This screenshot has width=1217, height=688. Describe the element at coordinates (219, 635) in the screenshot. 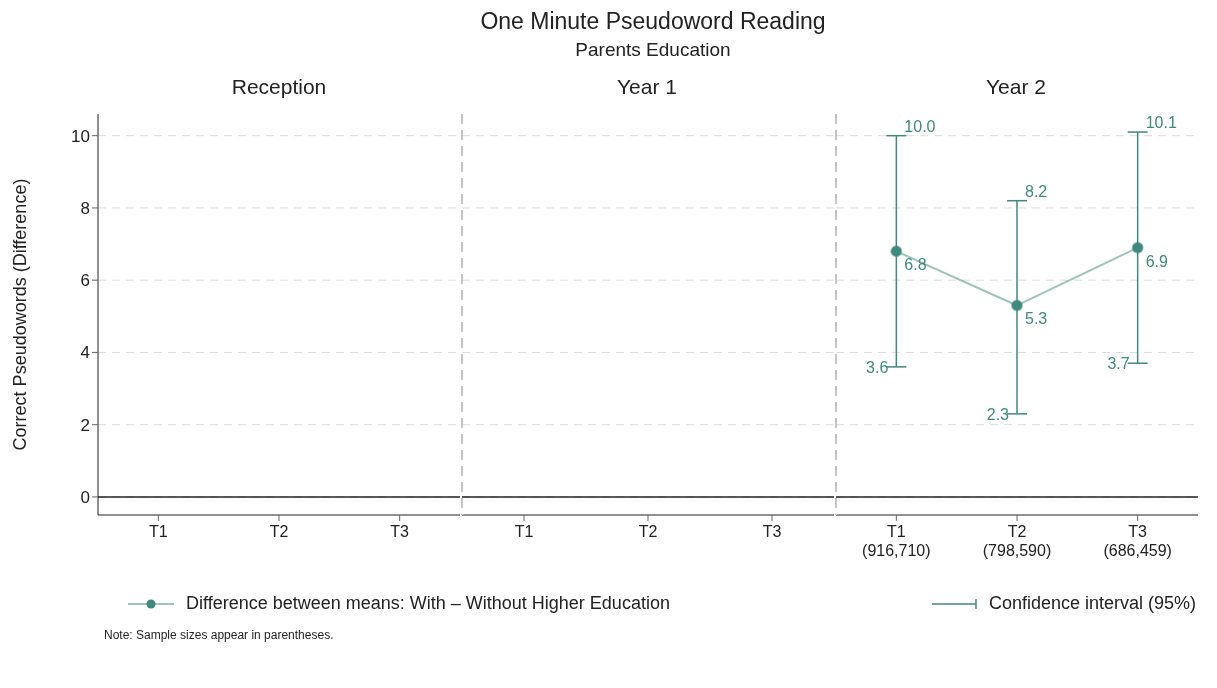

I see `text: Note: Sample sizes appear in parentheses.` at that location.